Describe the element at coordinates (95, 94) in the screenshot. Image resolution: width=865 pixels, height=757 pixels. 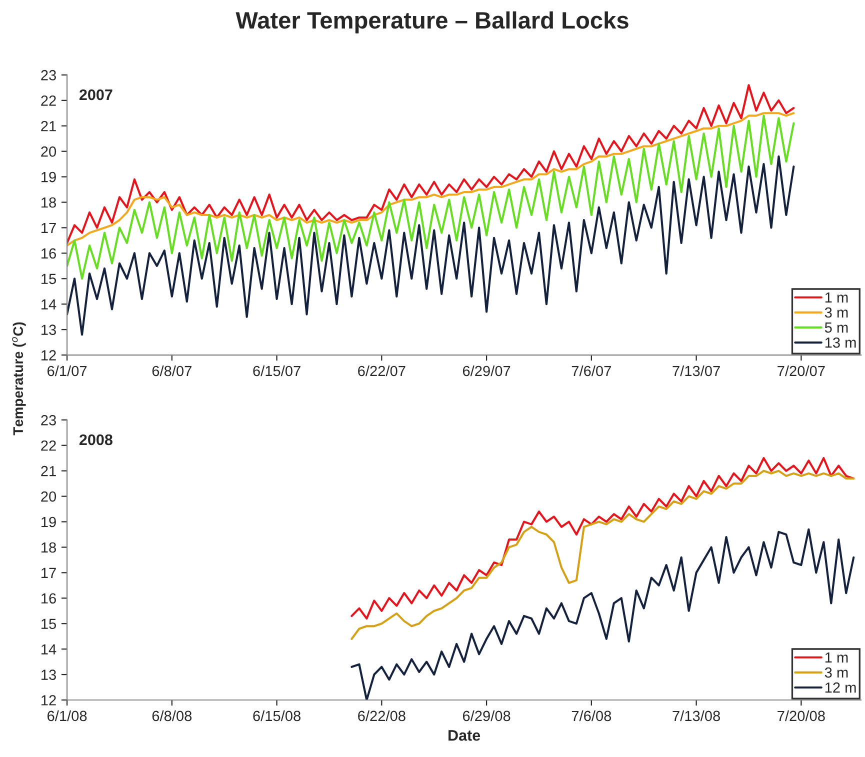
I see `annotation: 2007` at that location.